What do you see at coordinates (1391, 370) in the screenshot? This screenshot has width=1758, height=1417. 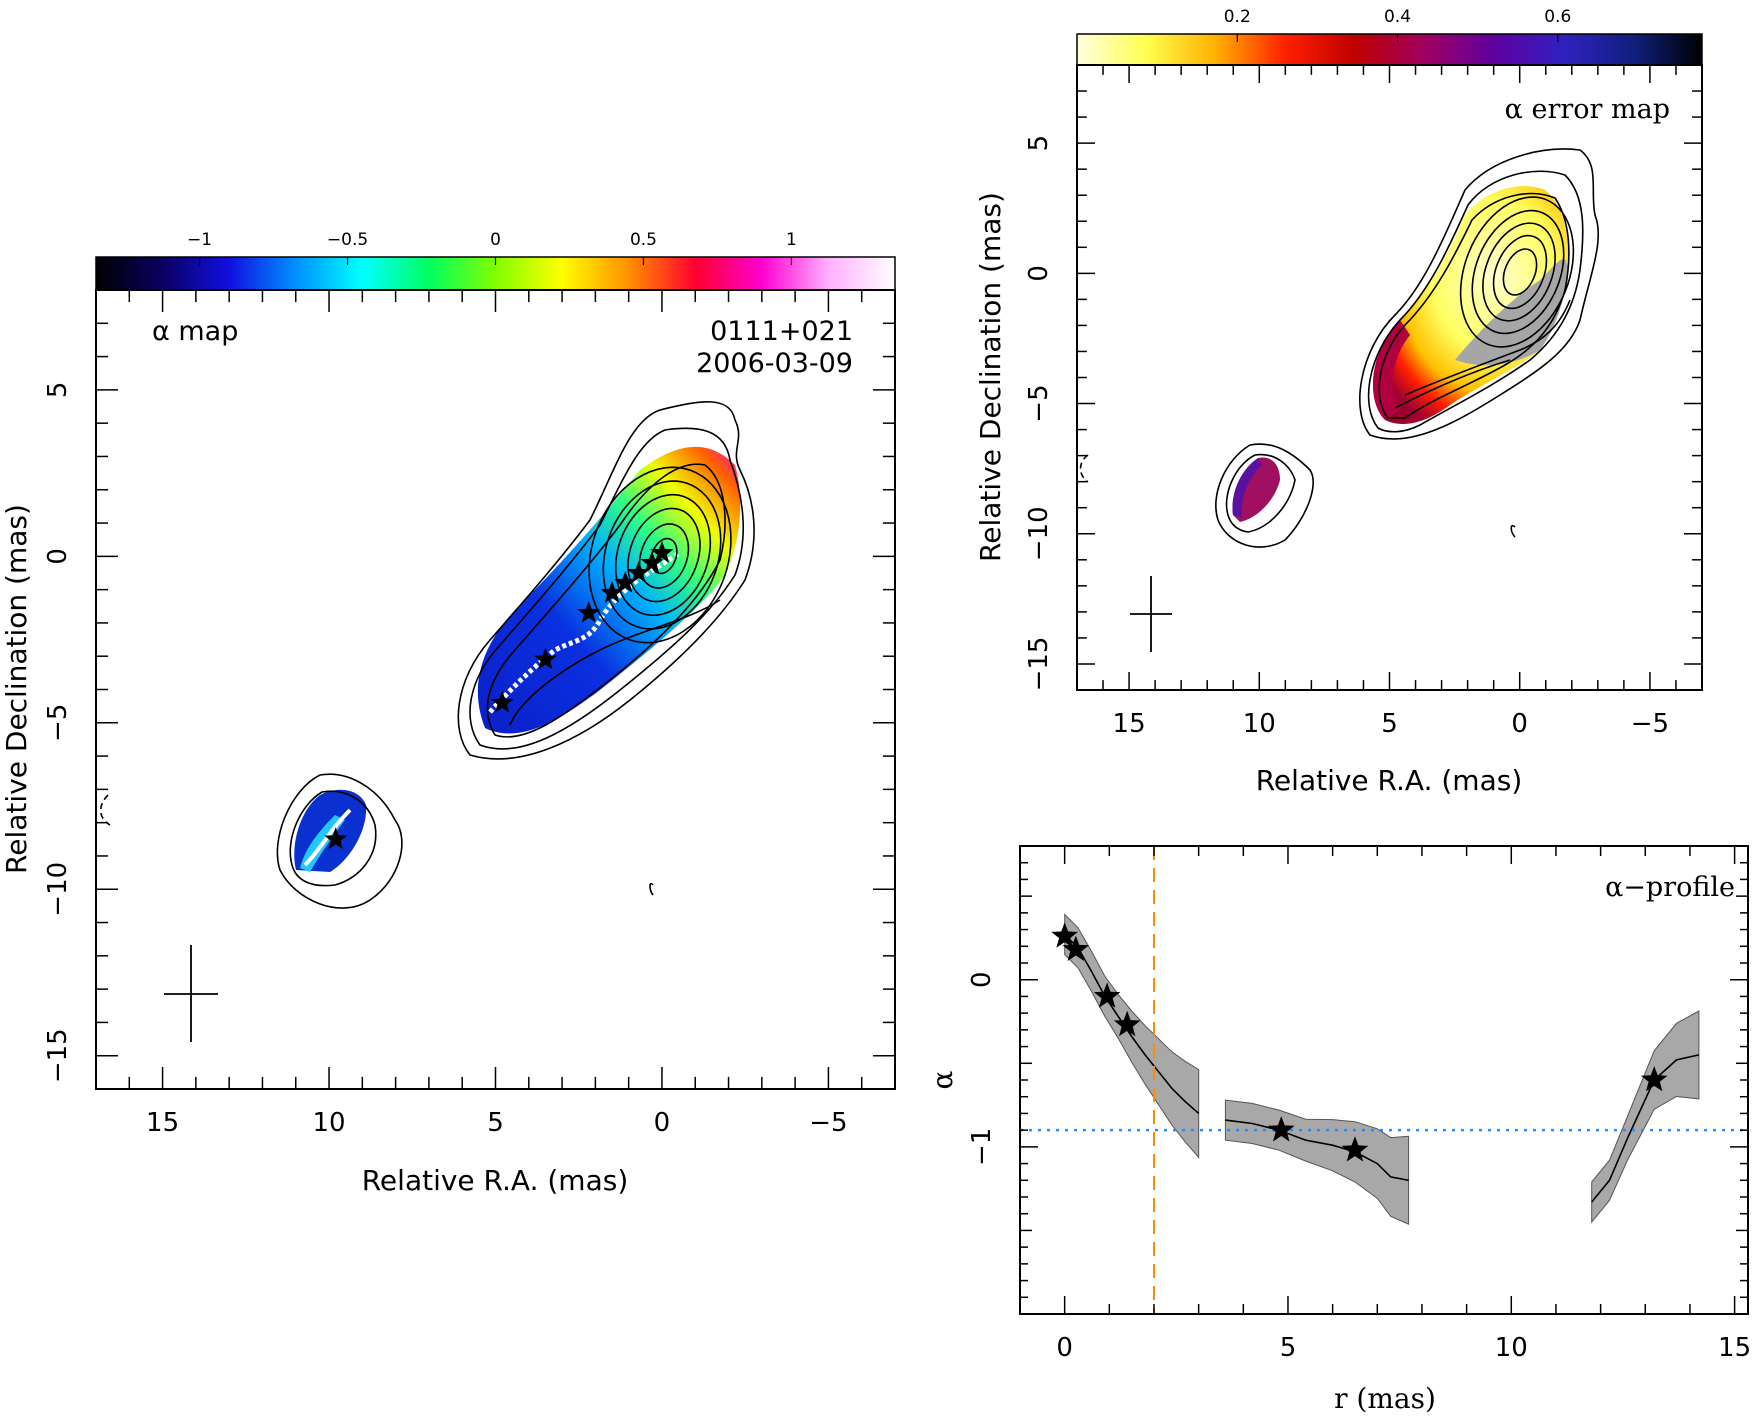 I see `error-edge-band` at bounding box center [1391, 370].